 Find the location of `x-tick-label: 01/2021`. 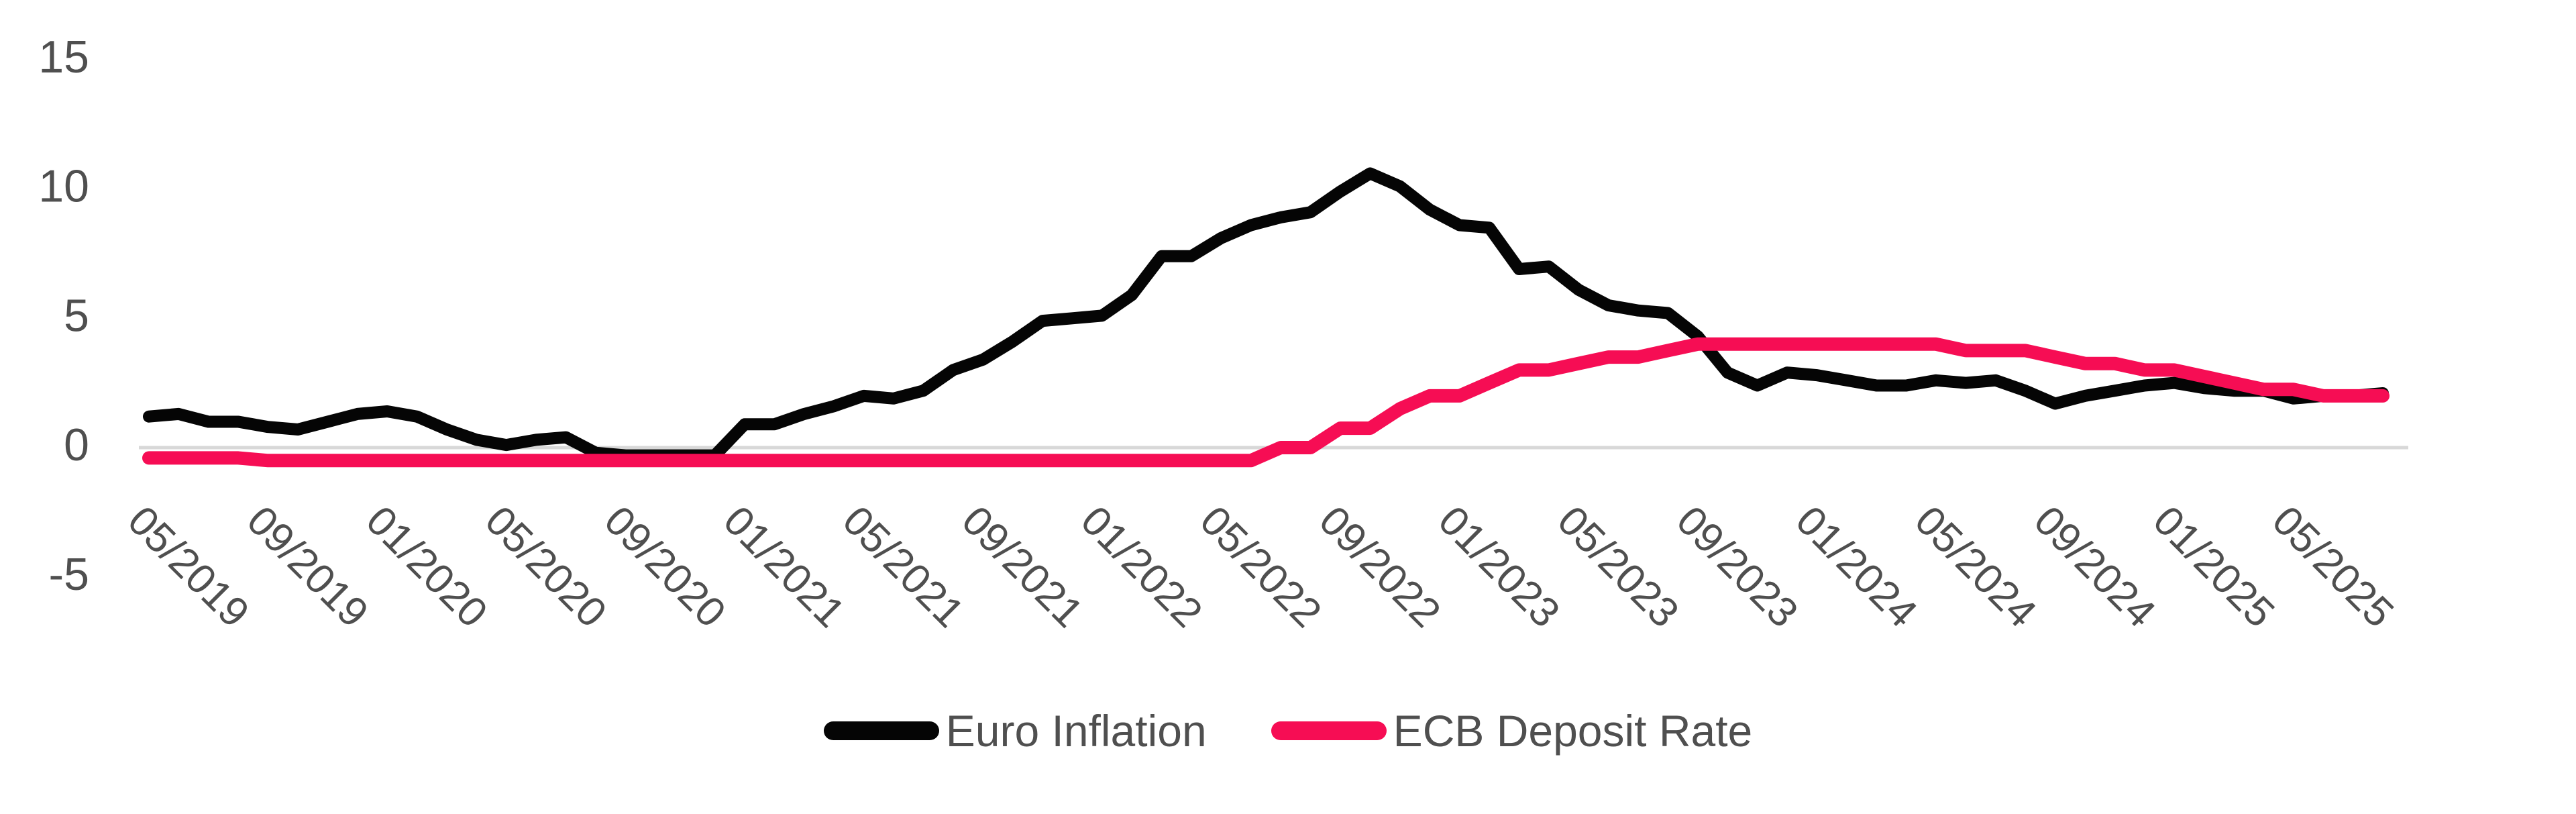

x-tick-label: 01/2021 is located at coordinates (783, 566).